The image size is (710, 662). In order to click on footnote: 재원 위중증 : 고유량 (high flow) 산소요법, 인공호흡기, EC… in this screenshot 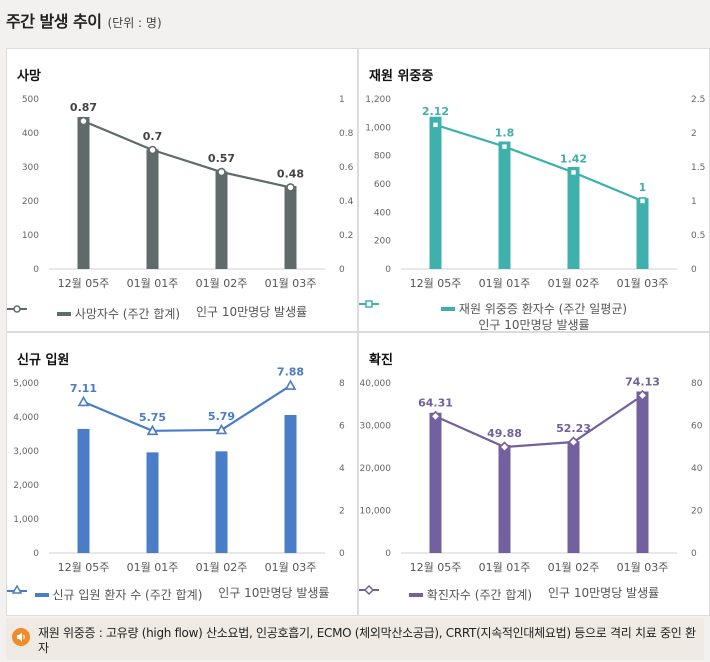, I will do `click(355, 639)`.